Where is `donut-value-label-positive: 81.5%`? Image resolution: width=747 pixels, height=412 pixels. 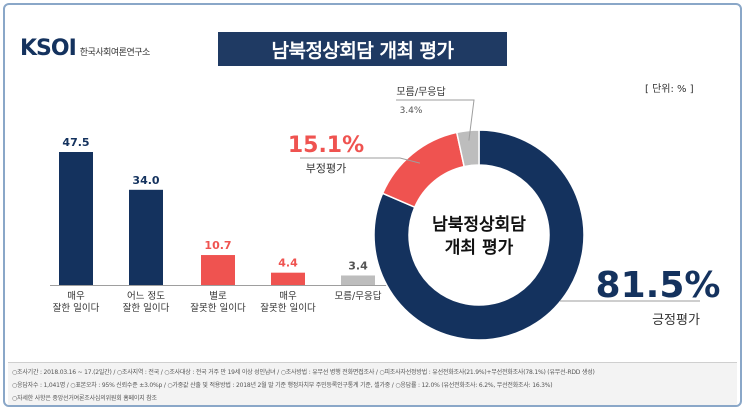 donut-value-label-positive: 81.5% is located at coordinates (658, 285).